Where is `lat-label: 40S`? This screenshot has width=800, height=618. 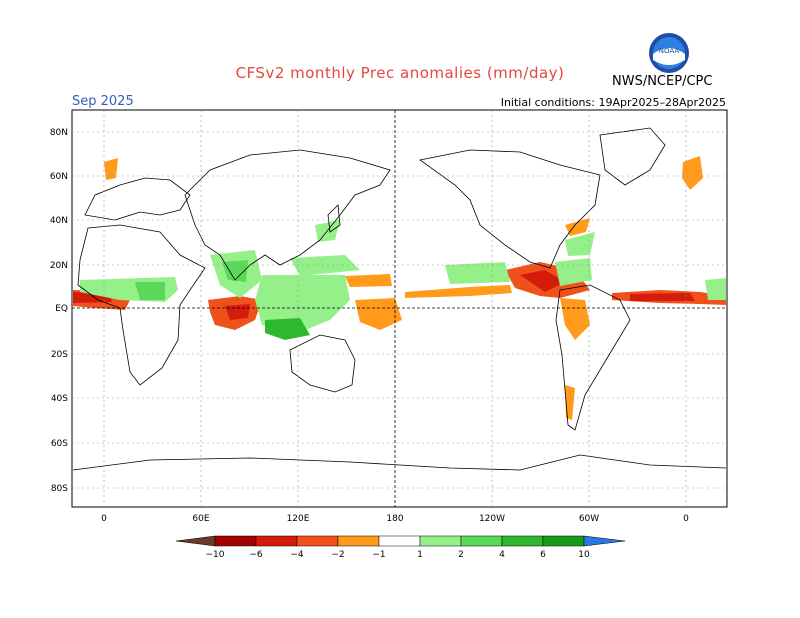 lat-label: 40S is located at coordinates (59, 399).